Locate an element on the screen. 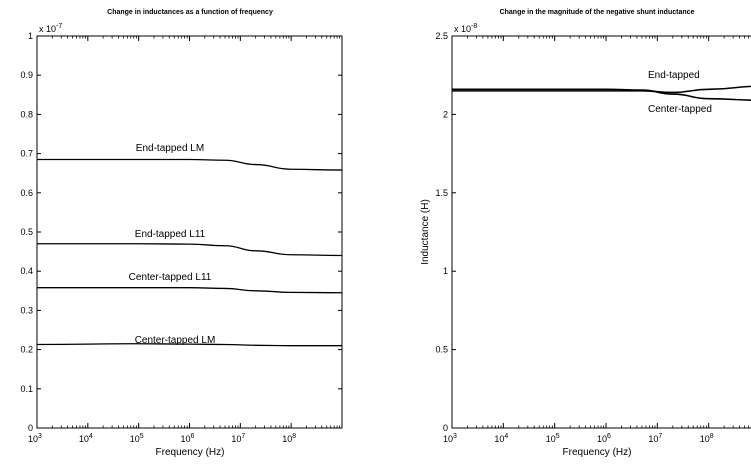 Image resolution: width=751 pixels, height=468 pixels. y-tick-label: 0.3 is located at coordinates (26, 310).